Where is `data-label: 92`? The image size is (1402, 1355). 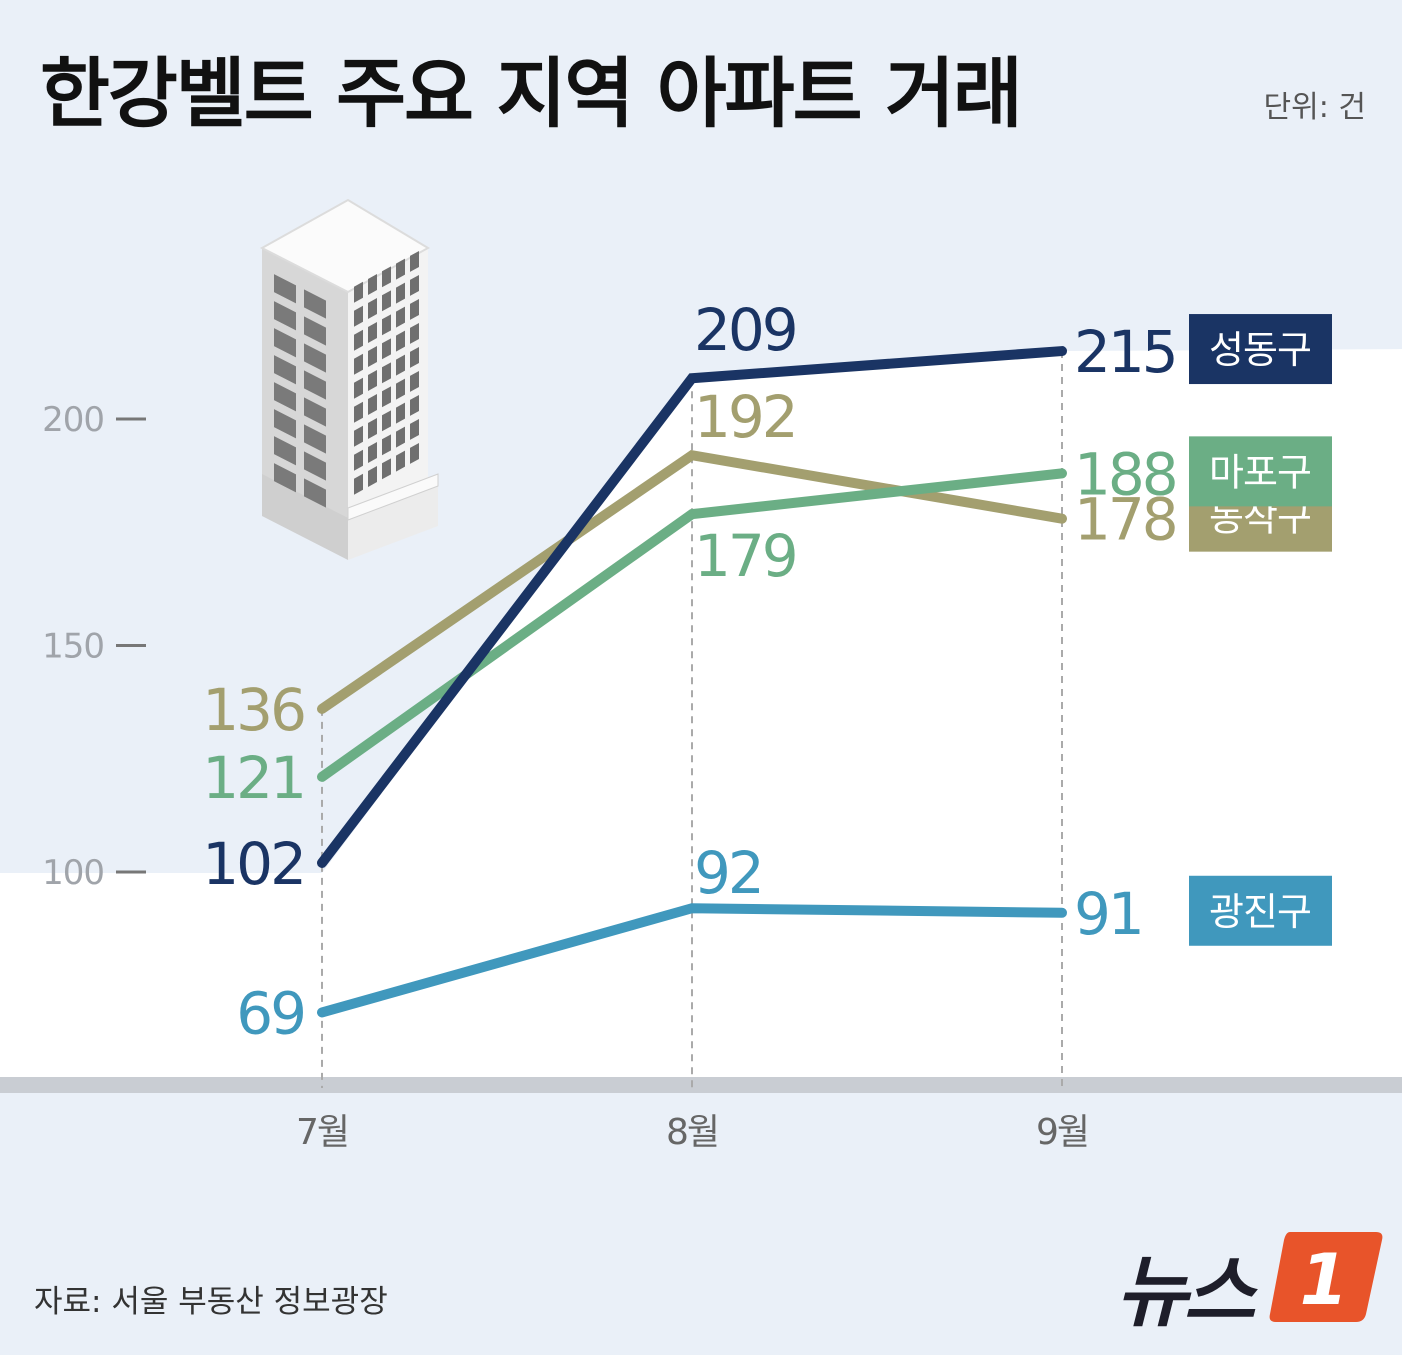
data-label: 92 is located at coordinates (728, 873).